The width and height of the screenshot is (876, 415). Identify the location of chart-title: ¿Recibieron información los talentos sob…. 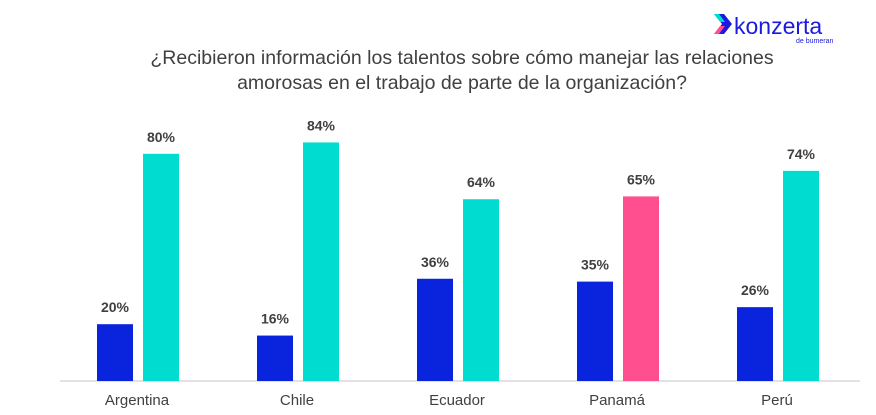
(462, 71).